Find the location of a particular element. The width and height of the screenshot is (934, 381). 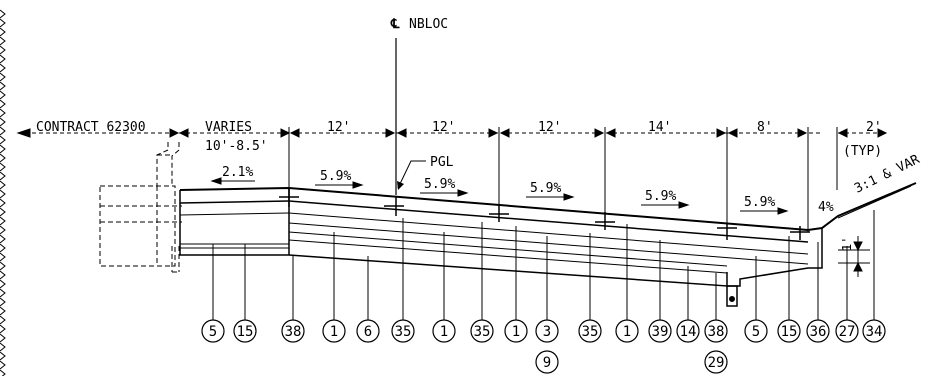

dim-varies-range: 10'-8.5' is located at coordinates (236, 146).